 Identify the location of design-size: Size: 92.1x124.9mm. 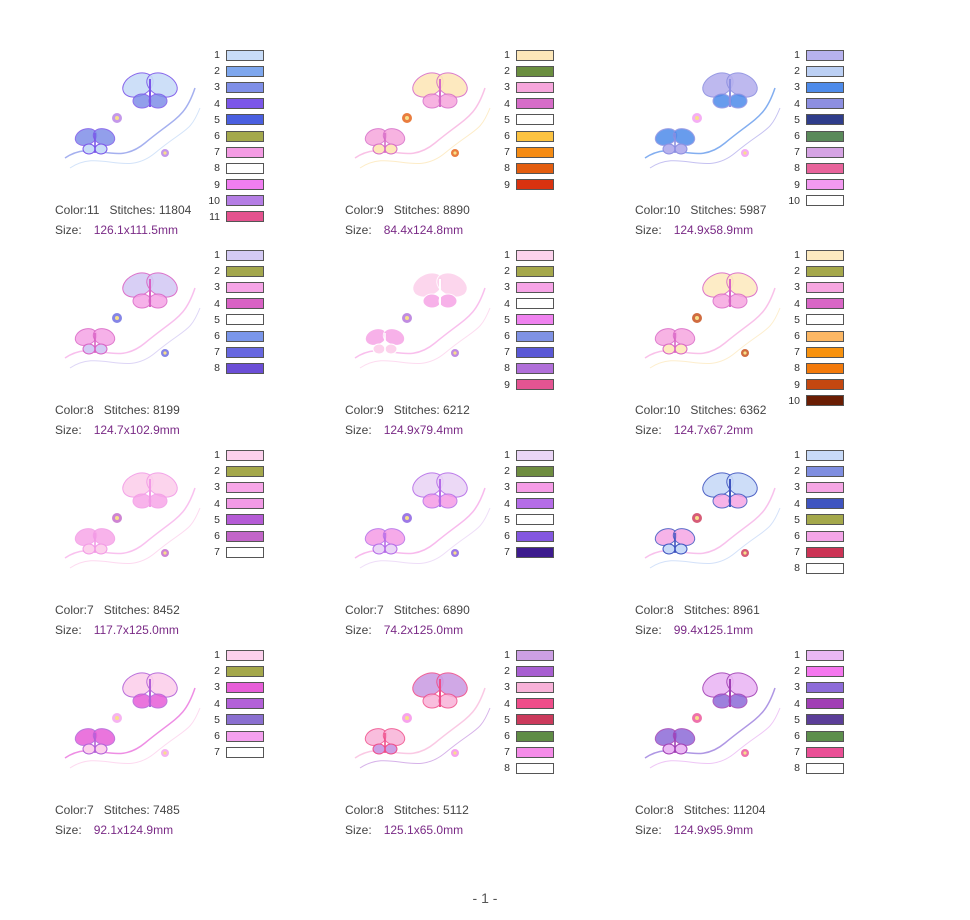
(114, 830).